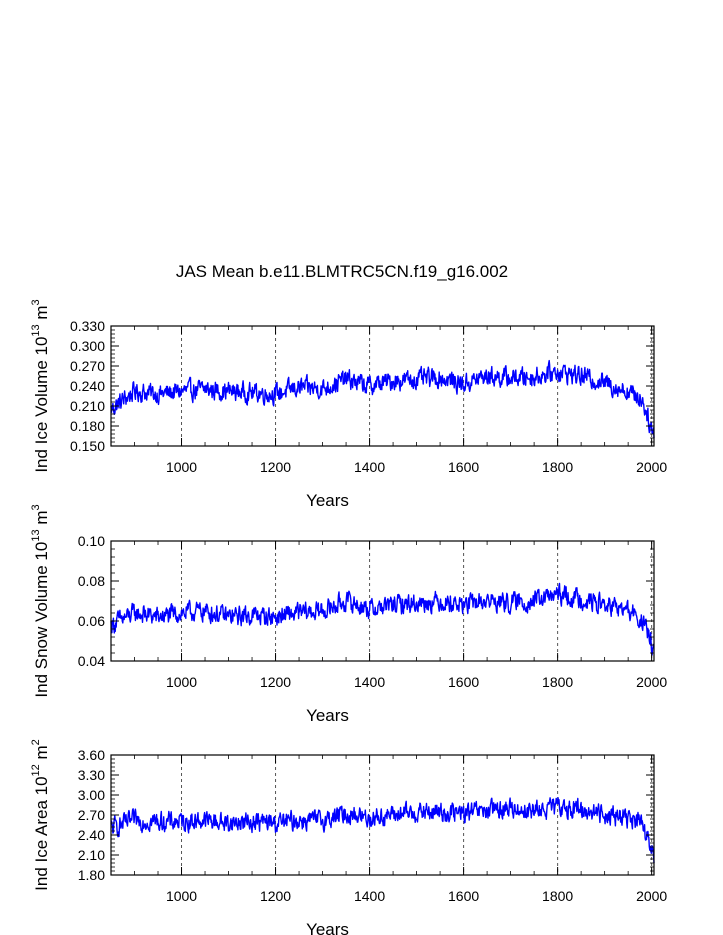  Describe the element at coordinates (87, 446) in the screenshot. I see `y-tick-label: 0.150` at that location.